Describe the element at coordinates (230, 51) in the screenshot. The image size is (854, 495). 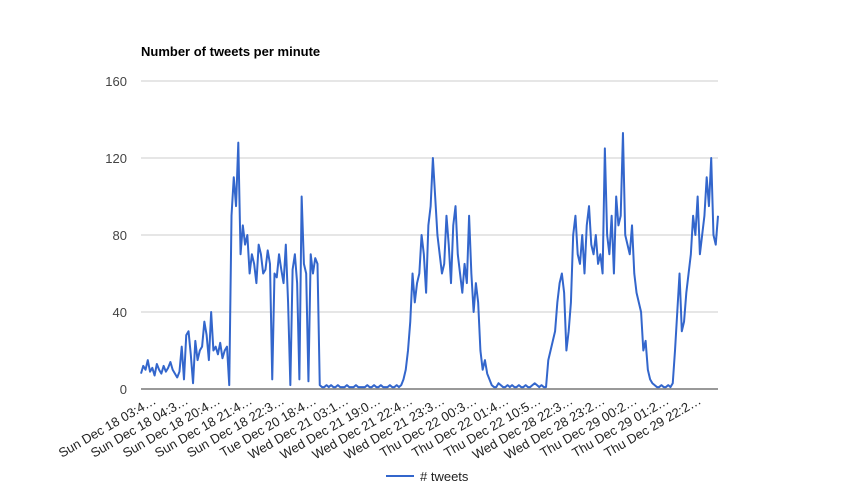
I see `chart-title: Number of tweets per minute` at that location.